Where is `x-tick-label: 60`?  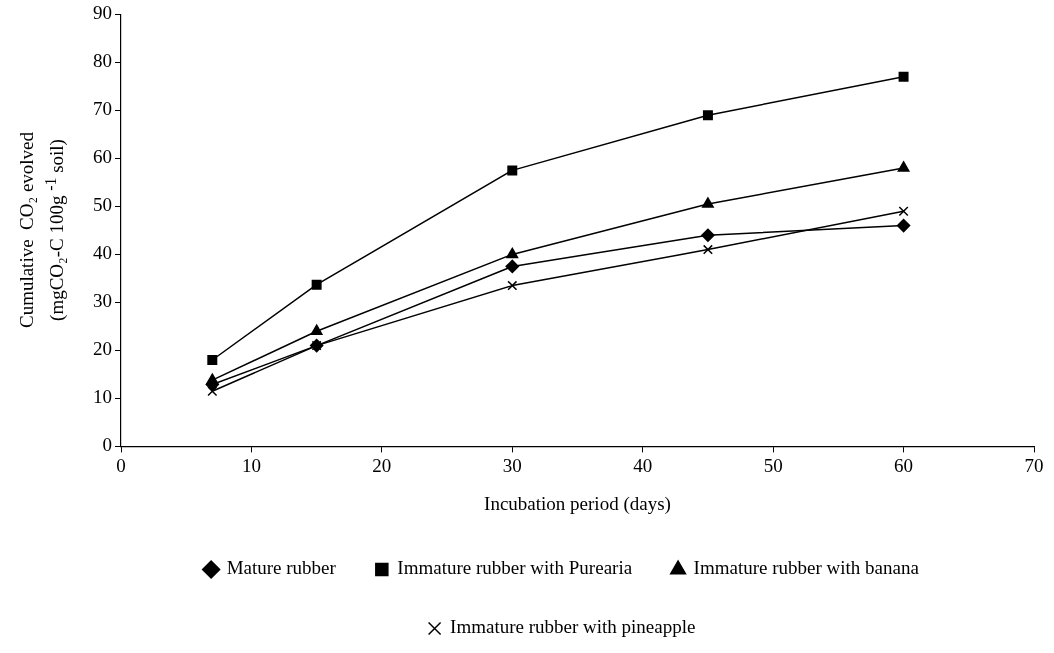 x-tick-label: 60 is located at coordinates (904, 465).